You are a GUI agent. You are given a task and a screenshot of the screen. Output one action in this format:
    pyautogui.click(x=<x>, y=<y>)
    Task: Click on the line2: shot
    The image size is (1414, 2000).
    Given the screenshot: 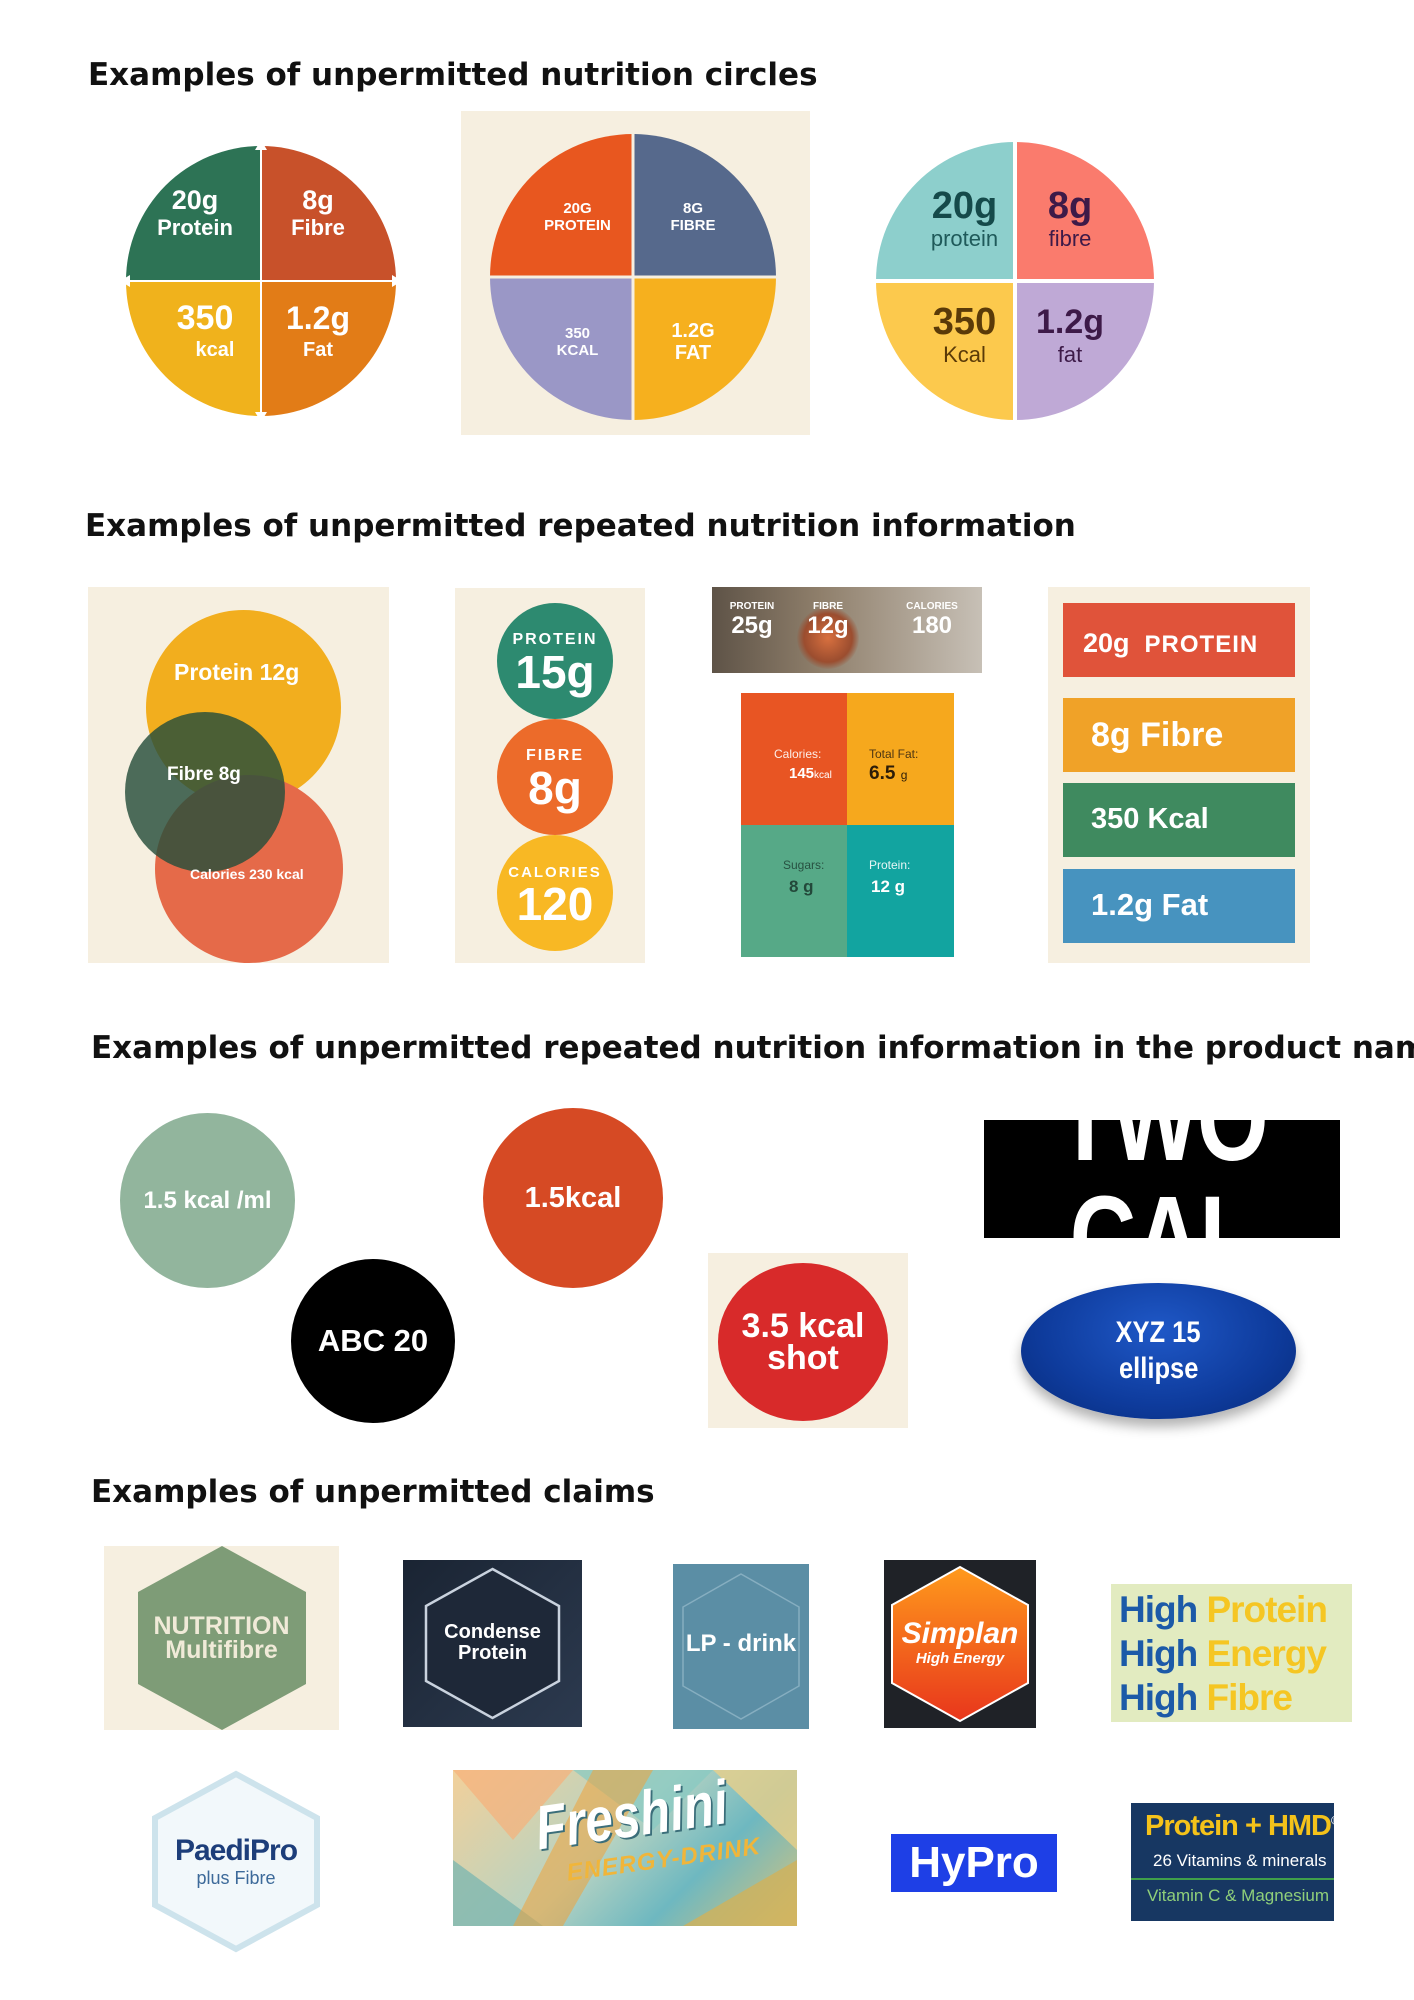 What is the action you would take?
    pyautogui.click(x=803, y=1358)
    